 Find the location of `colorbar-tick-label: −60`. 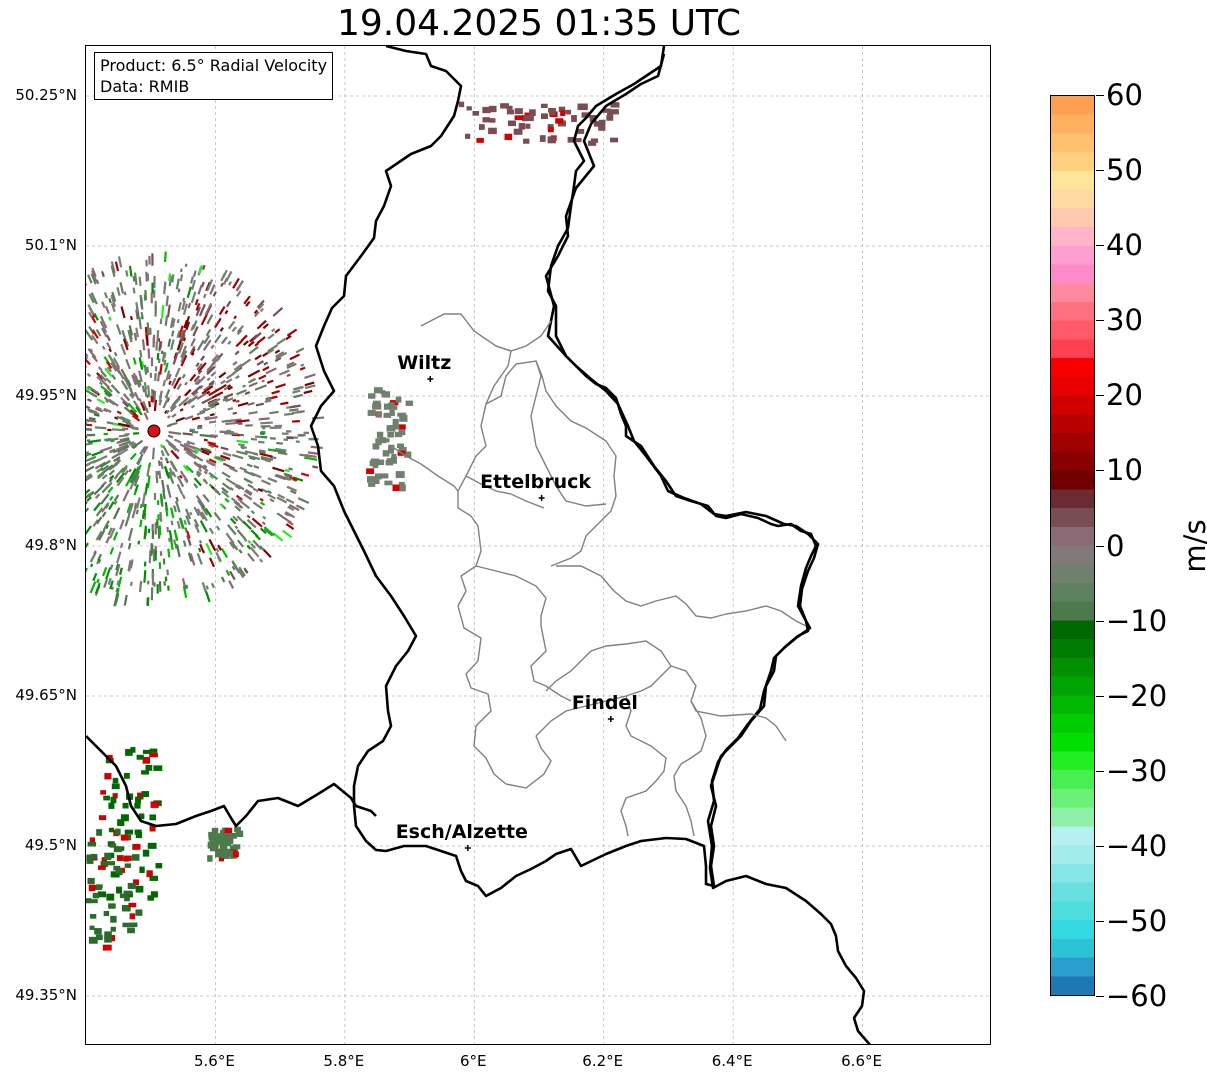

colorbar-tick-label: −60 is located at coordinates (1137, 996).